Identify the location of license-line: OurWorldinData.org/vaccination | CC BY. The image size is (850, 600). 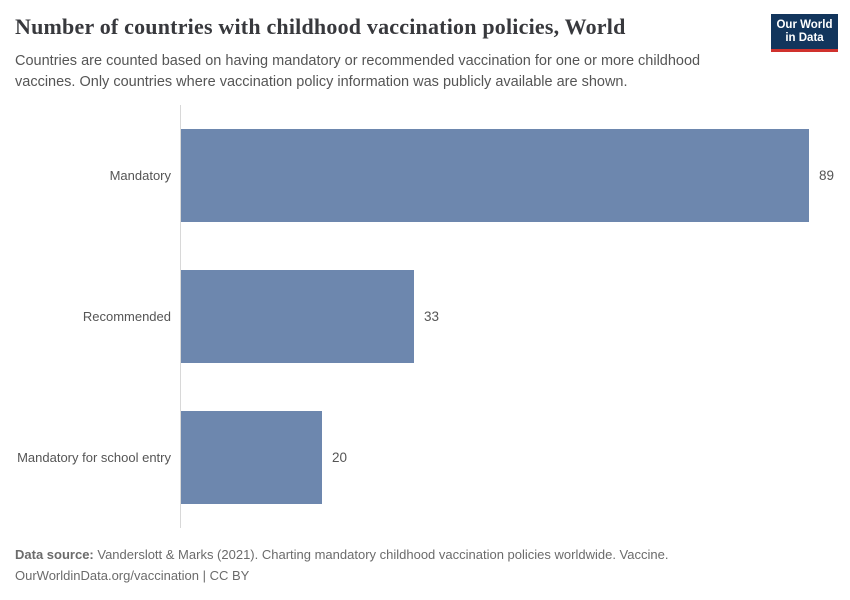
(132, 575).